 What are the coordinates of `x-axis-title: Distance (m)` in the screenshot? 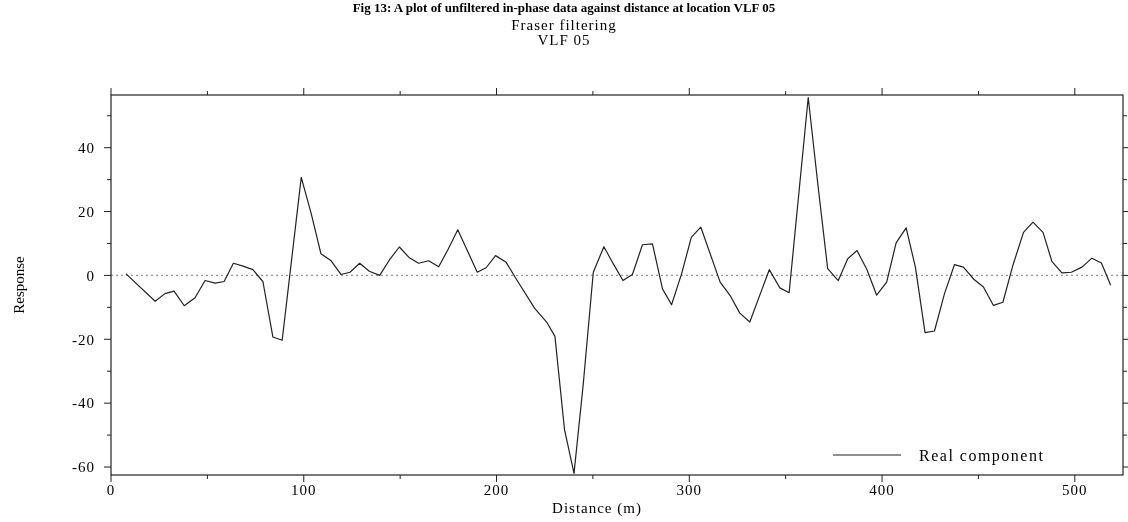 It's located at (597, 508).